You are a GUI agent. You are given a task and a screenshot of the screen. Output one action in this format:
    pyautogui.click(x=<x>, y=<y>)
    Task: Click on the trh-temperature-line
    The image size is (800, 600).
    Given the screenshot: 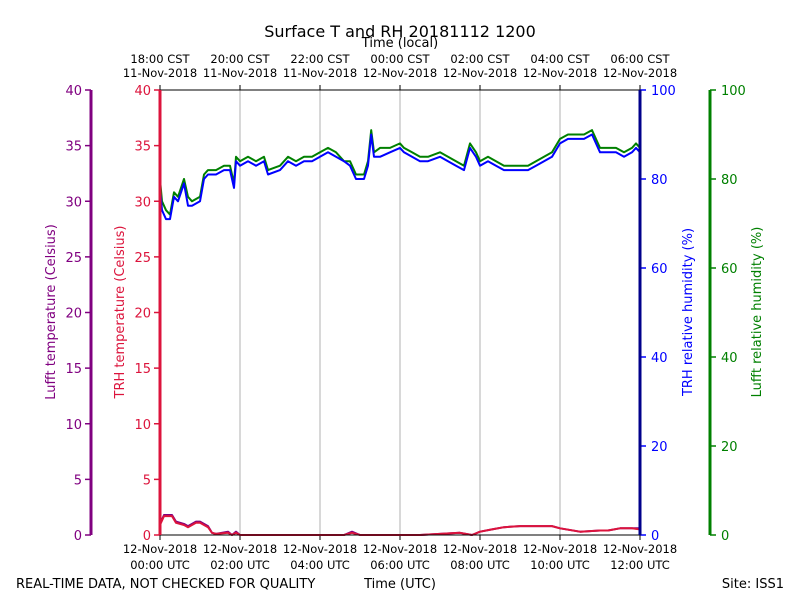 What is the action you would take?
    pyautogui.click(x=400, y=525)
    